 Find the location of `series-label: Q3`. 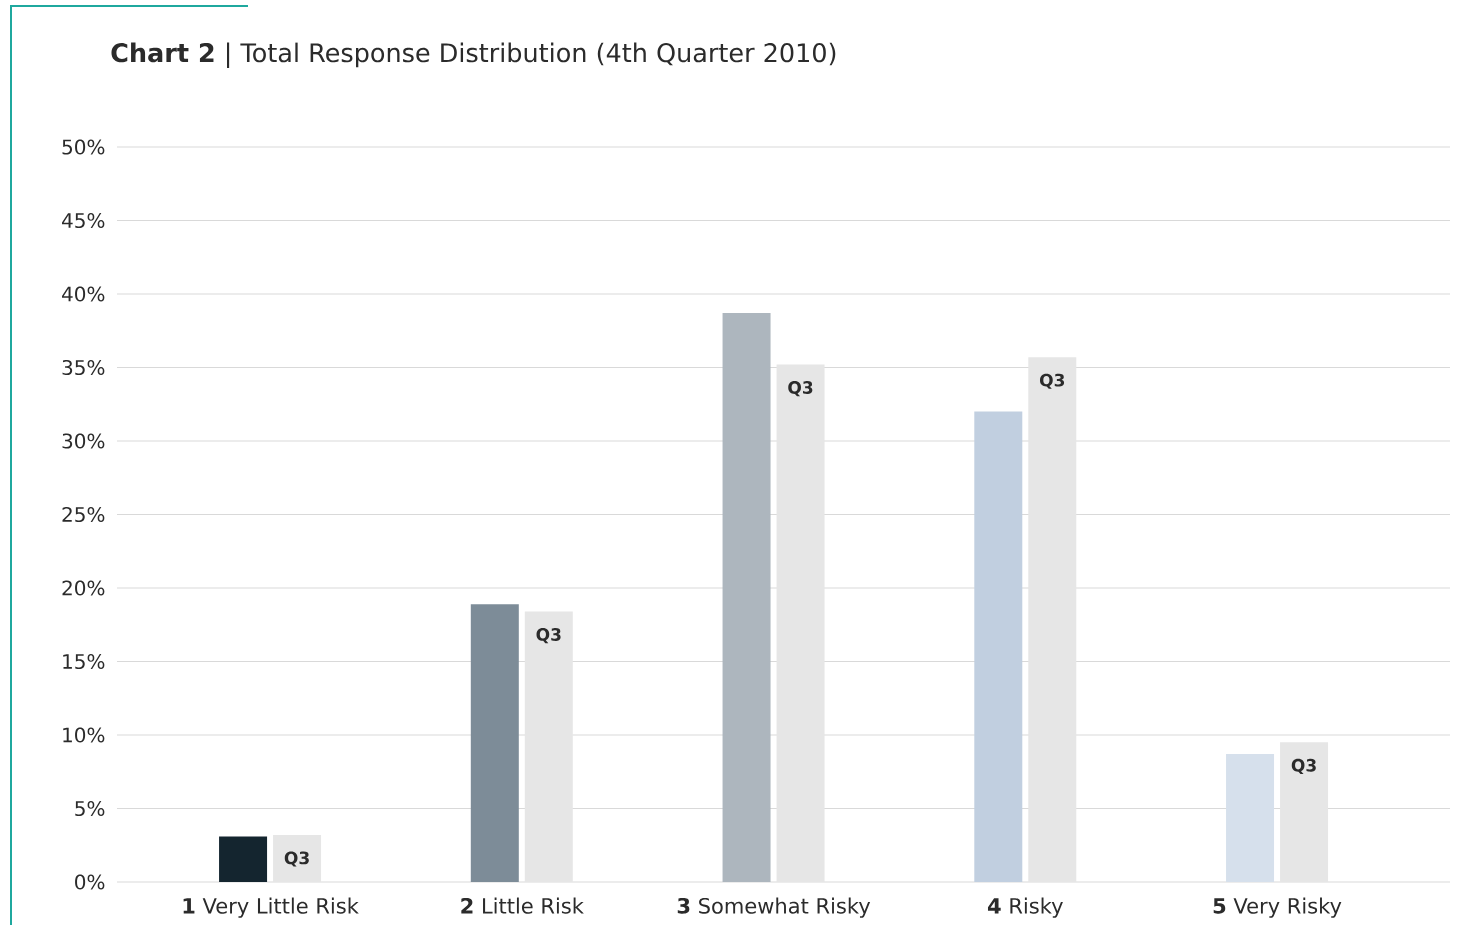

series-label: Q3 is located at coordinates (296, 859).